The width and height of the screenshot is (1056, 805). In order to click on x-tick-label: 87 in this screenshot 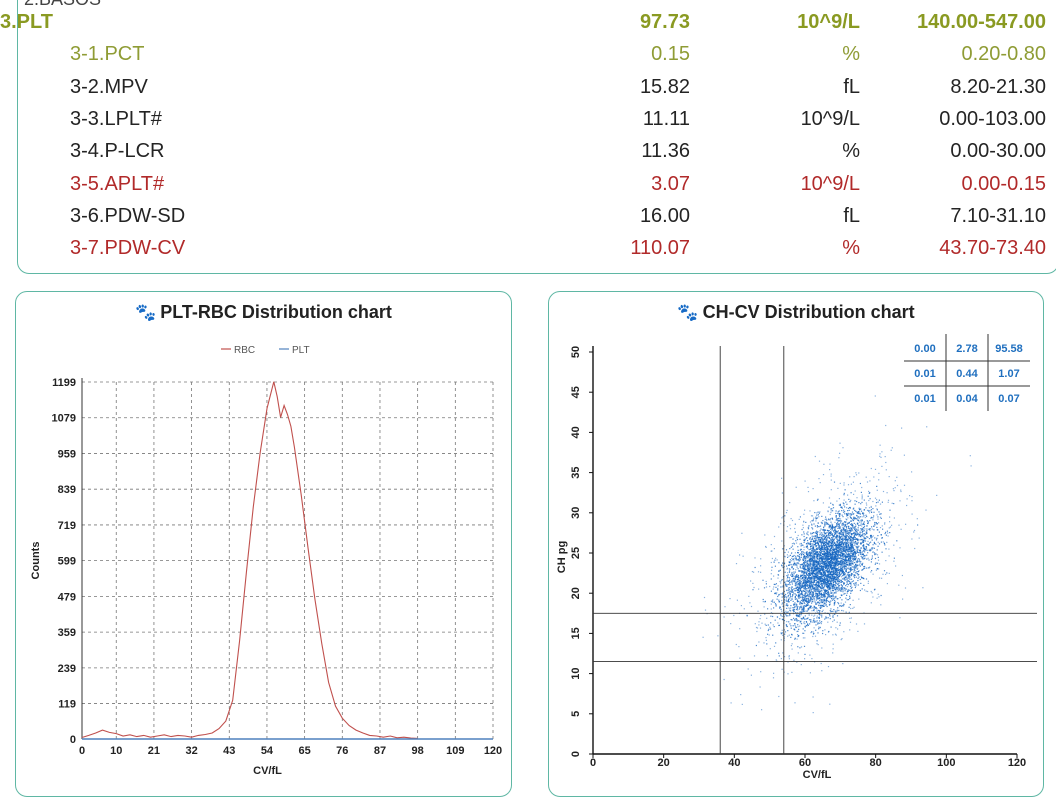, I will do `click(380, 751)`.